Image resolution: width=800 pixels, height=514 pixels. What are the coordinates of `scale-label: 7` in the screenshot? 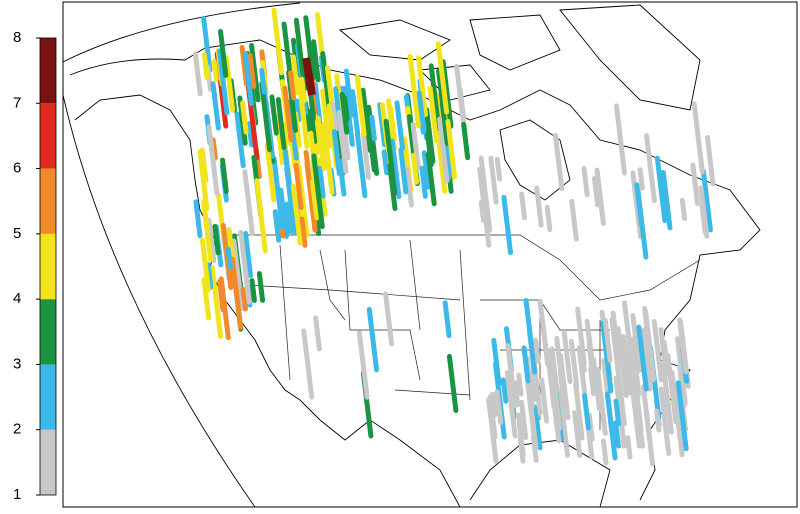 It's located at (17, 102).